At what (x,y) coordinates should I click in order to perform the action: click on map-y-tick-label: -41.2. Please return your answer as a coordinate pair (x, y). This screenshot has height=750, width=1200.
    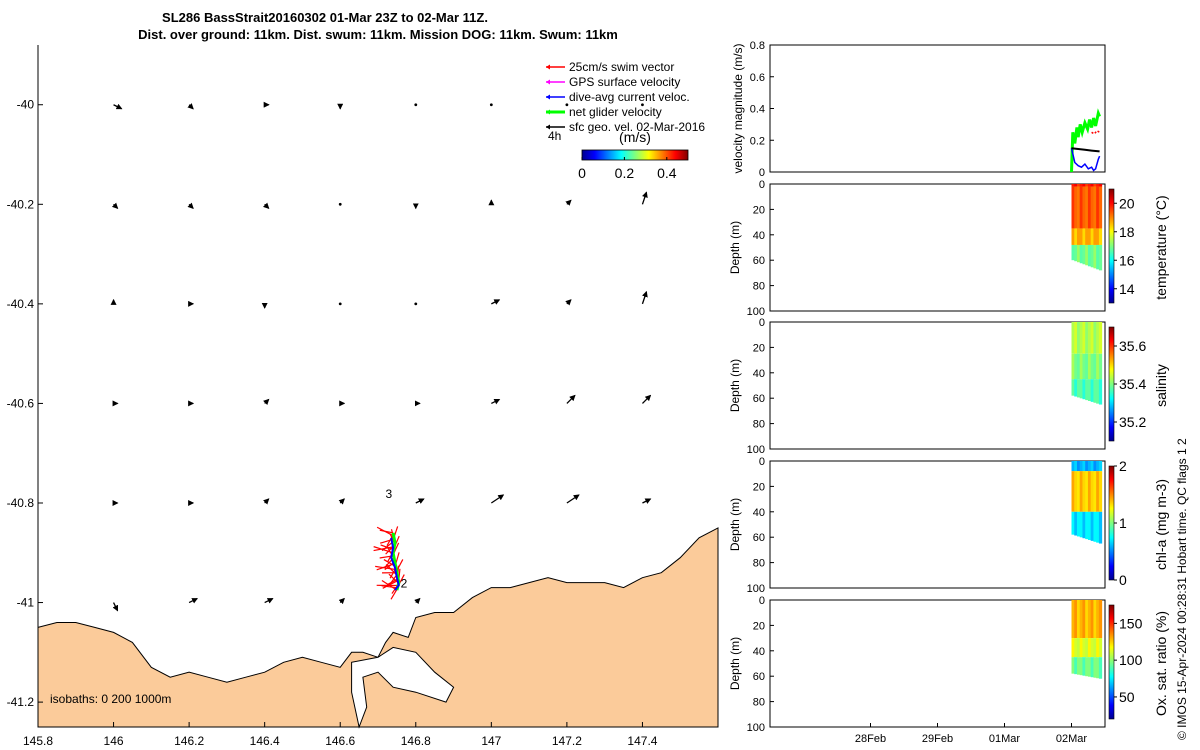
    Looking at the image, I should click on (21, 702).